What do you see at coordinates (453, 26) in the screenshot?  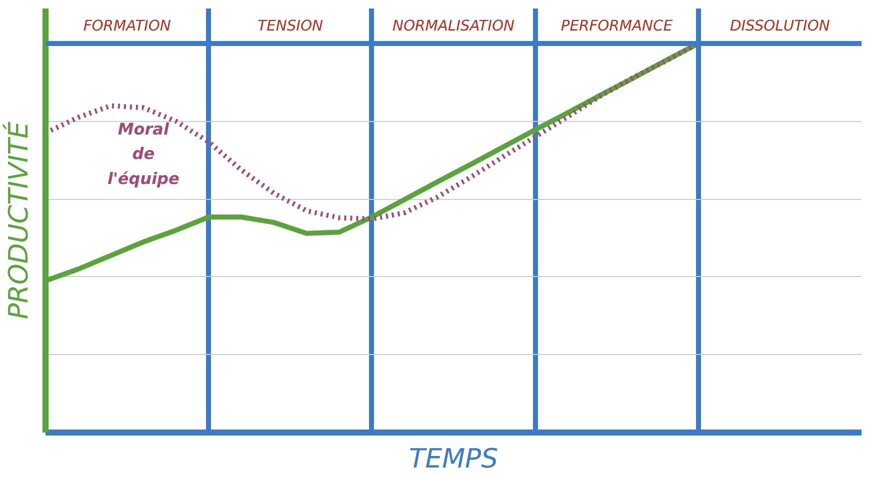 I see `text: NORMALISATION` at bounding box center [453, 26].